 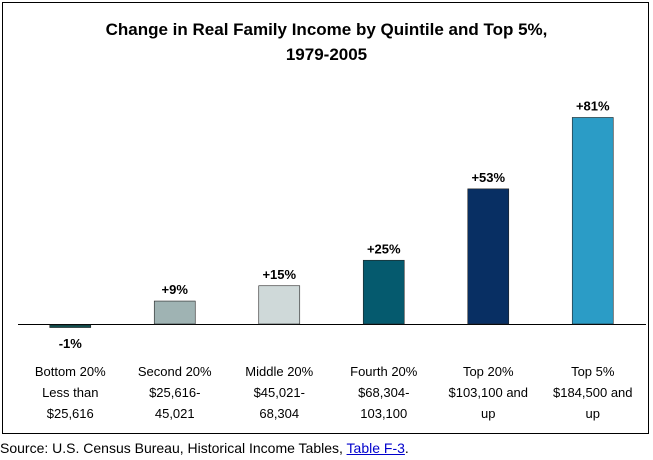 I want to click on category-label: Bottom 20%, so click(x=70, y=371).